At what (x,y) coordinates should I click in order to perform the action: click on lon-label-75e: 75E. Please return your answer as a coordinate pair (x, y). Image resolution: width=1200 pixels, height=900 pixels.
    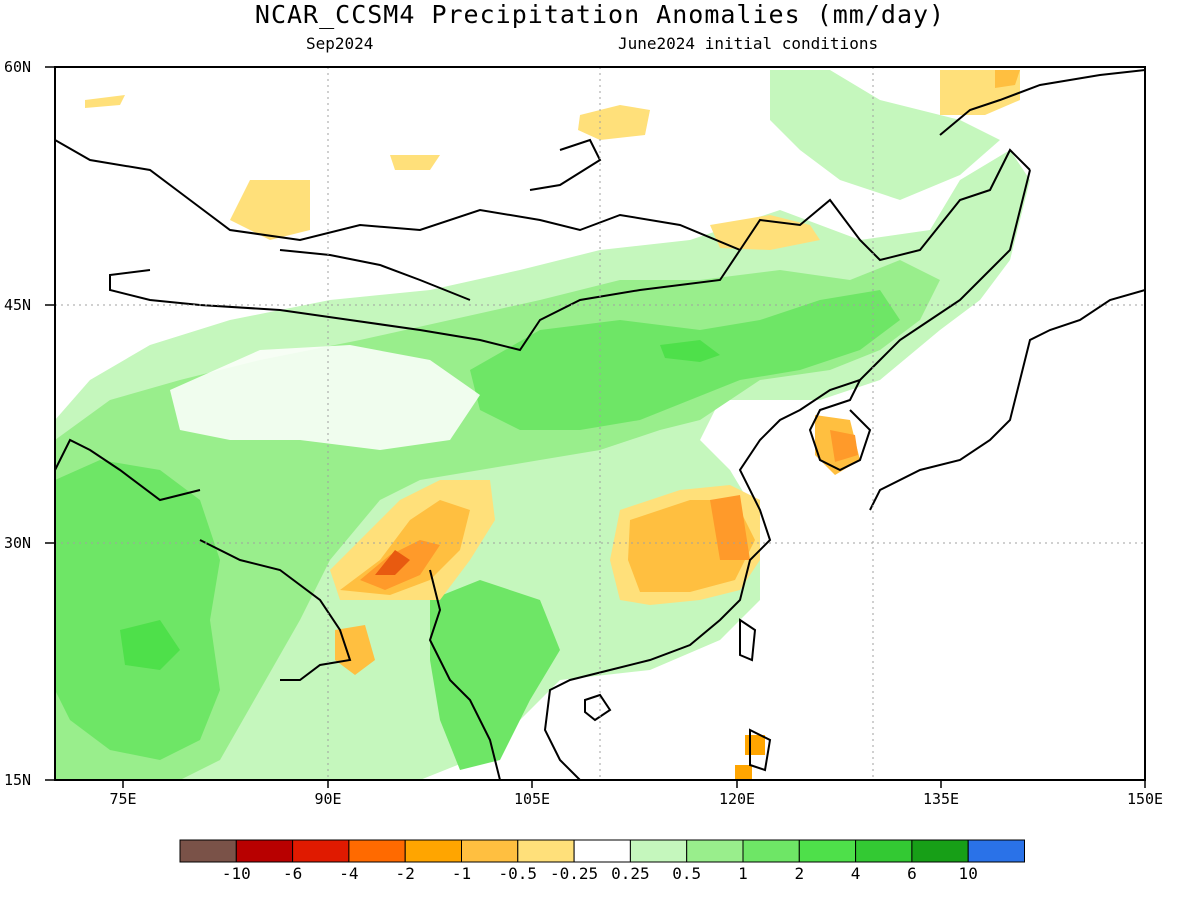
    Looking at the image, I should click on (123, 799).